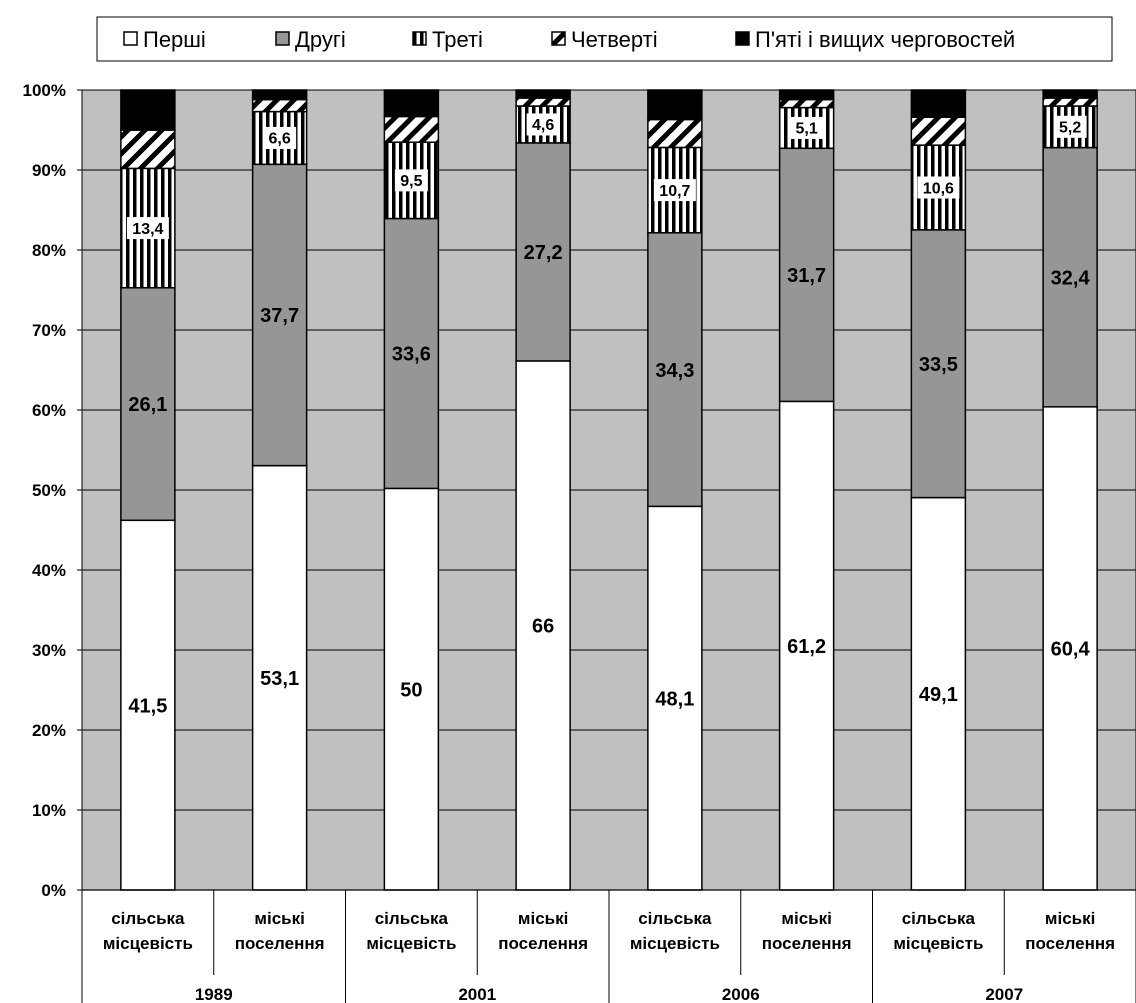 This screenshot has height=1003, width=1136. I want to click on legend-label: П'яті і вищих черговостей, so click(885, 39).